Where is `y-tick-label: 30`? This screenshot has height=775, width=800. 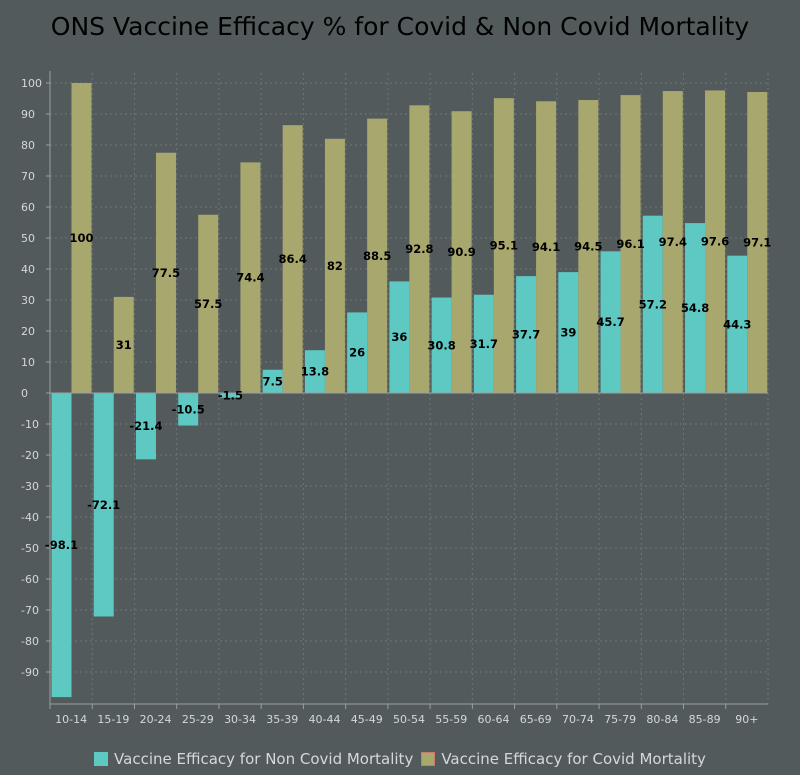 y-tick-label: 30 is located at coordinates (28, 300).